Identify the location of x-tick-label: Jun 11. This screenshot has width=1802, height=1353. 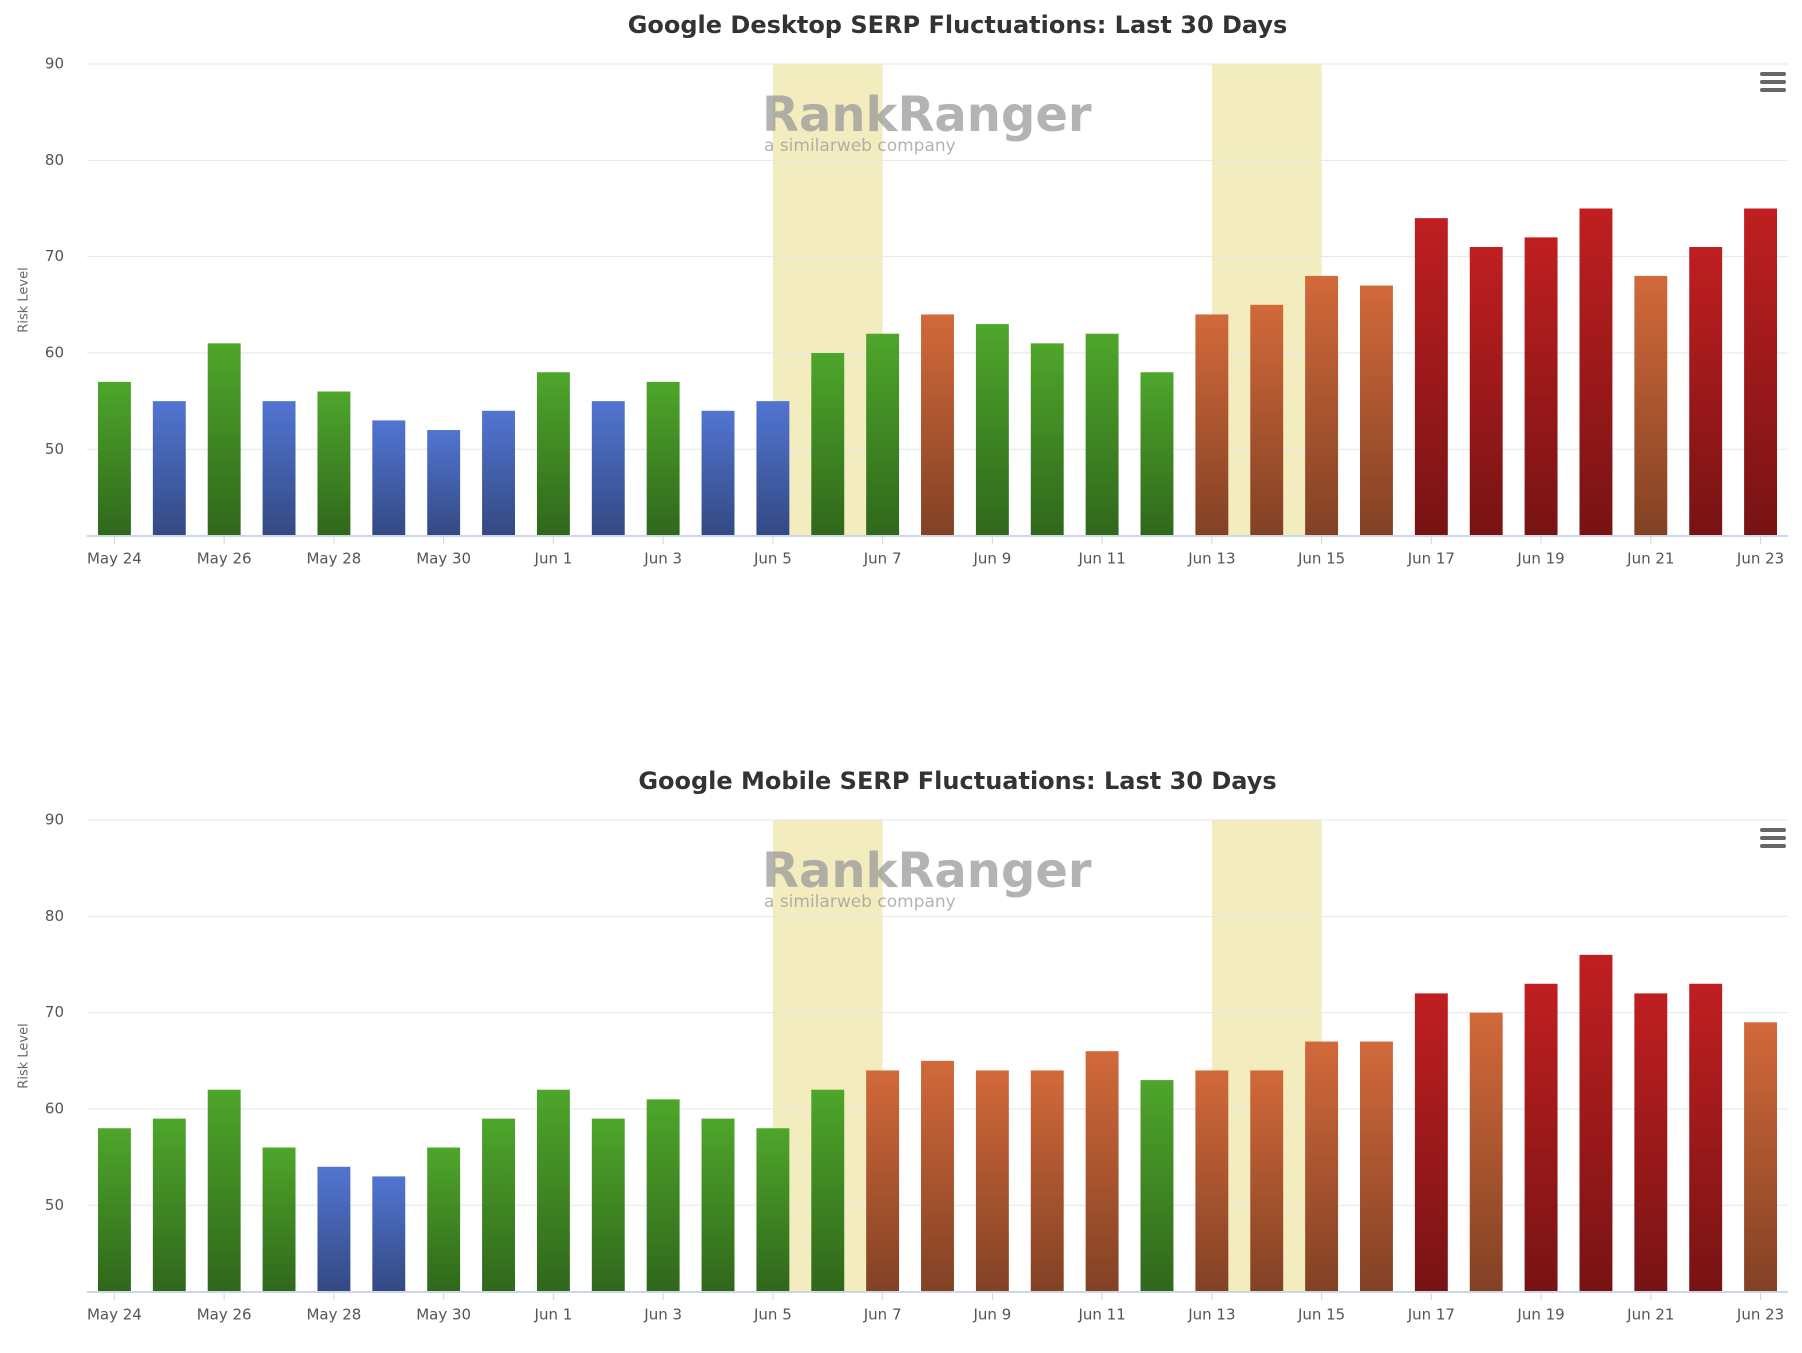
(1101, 559).